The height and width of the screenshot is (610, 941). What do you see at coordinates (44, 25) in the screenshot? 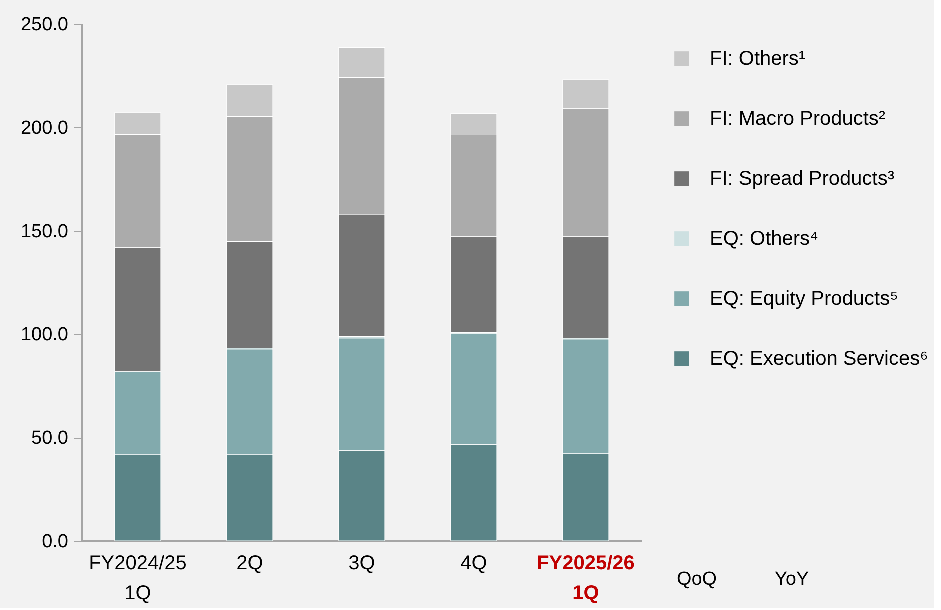
I see `y-tick-label: 250.0` at bounding box center [44, 25].